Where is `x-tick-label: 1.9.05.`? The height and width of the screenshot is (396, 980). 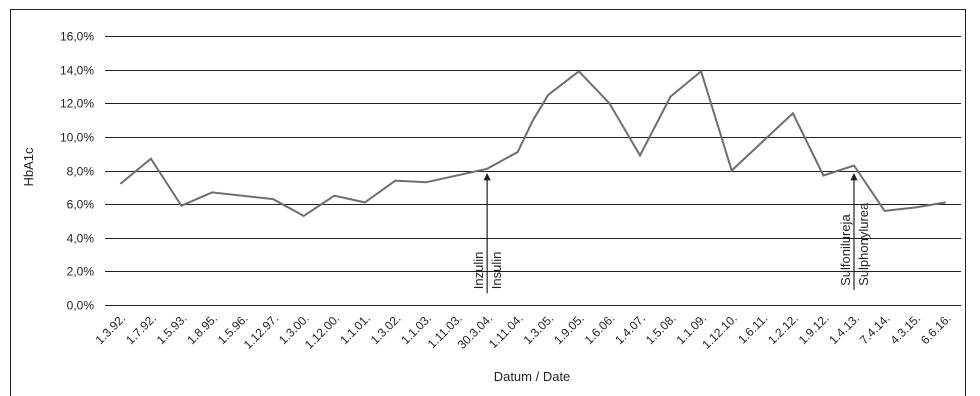 x-tick-label: 1.9.05. is located at coordinates (569, 329).